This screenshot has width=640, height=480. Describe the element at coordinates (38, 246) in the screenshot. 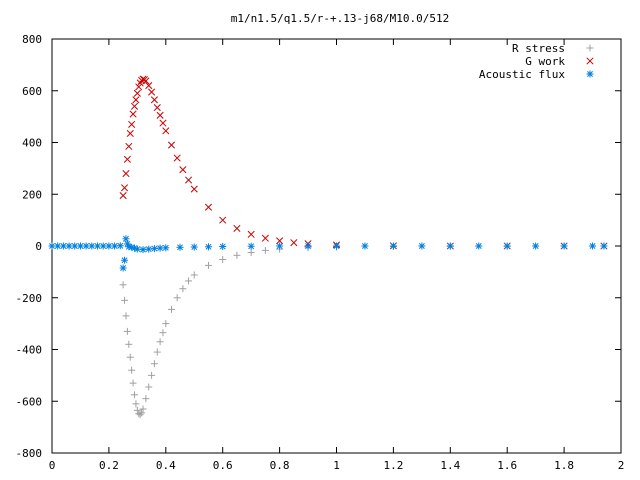

I see `y-tick-label: 0` at that location.